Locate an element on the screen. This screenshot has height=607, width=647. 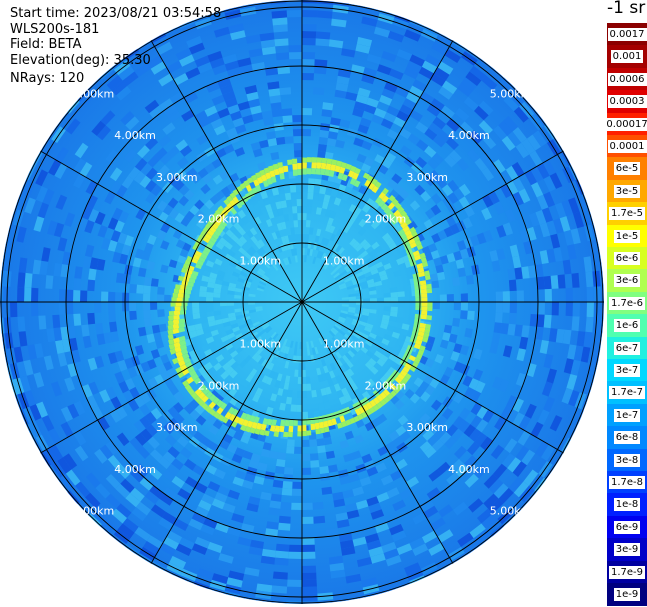
colorbar-label: 0.0017 is located at coordinates (627, 34).